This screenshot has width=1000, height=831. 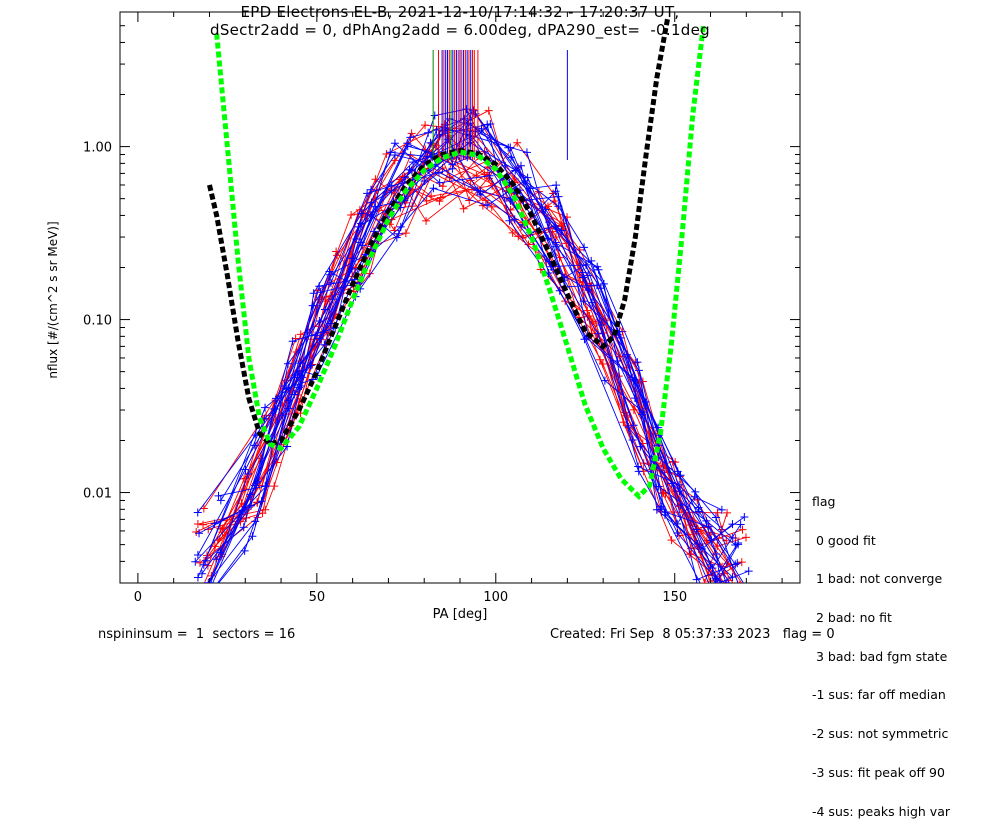 What do you see at coordinates (97, 321) in the screenshot?
I see `y-tick-label: 0.10` at bounding box center [97, 321].